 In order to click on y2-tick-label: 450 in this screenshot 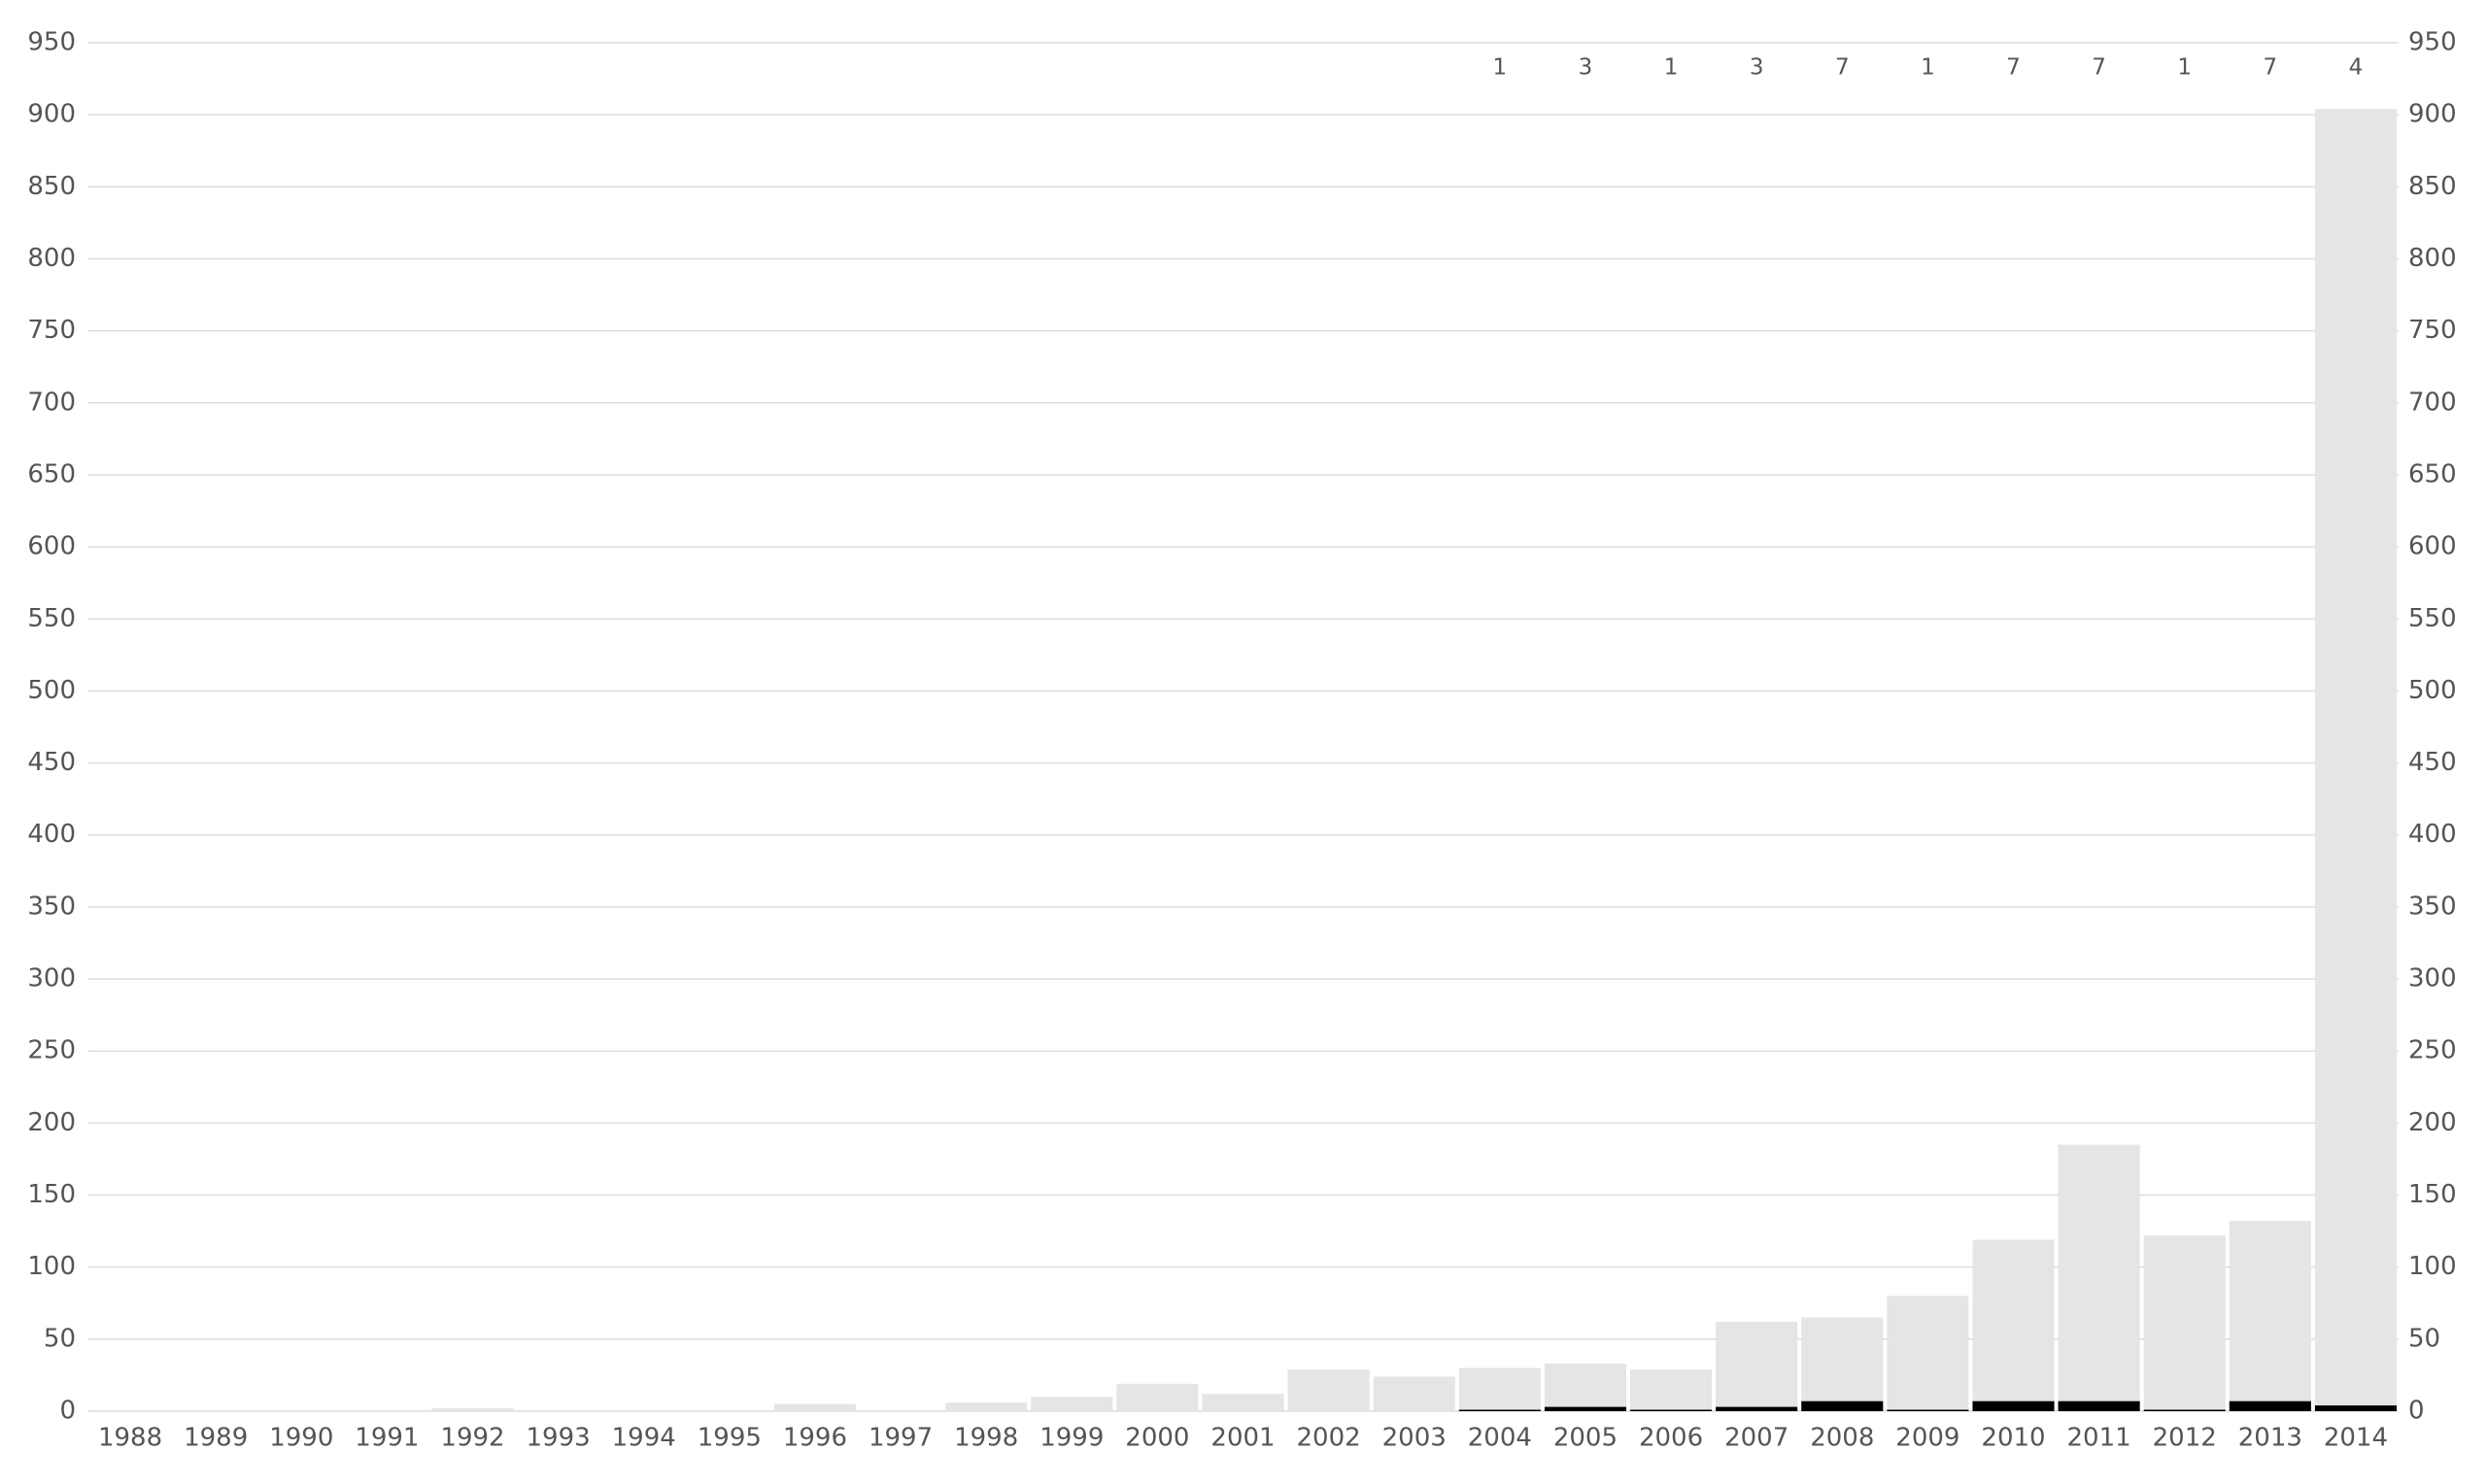, I will do `click(2432, 763)`.